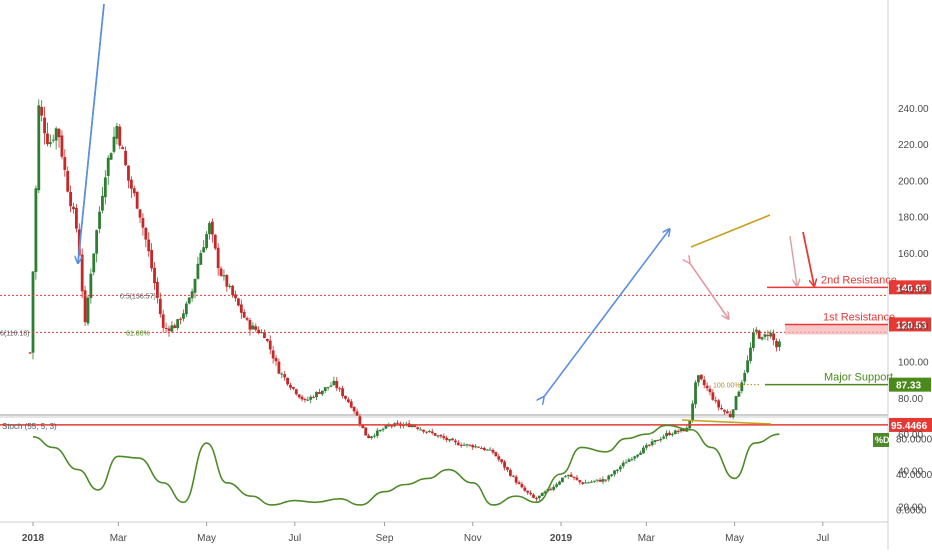 The height and width of the screenshot is (555, 932). I want to click on stoch-tick-label: 40.0000, so click(914, 475).